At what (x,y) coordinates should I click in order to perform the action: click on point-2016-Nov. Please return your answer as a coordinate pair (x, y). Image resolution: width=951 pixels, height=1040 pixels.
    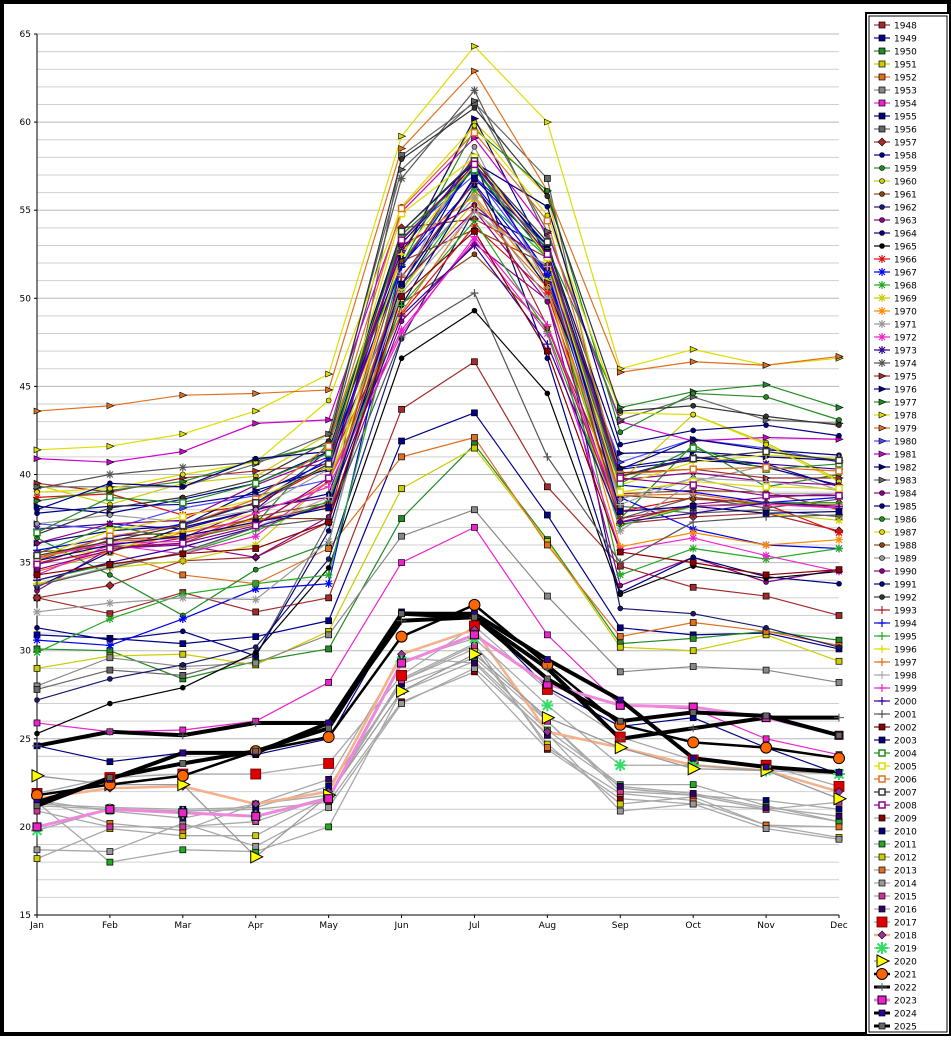
    Looking at the image, I should click on (766, 807).